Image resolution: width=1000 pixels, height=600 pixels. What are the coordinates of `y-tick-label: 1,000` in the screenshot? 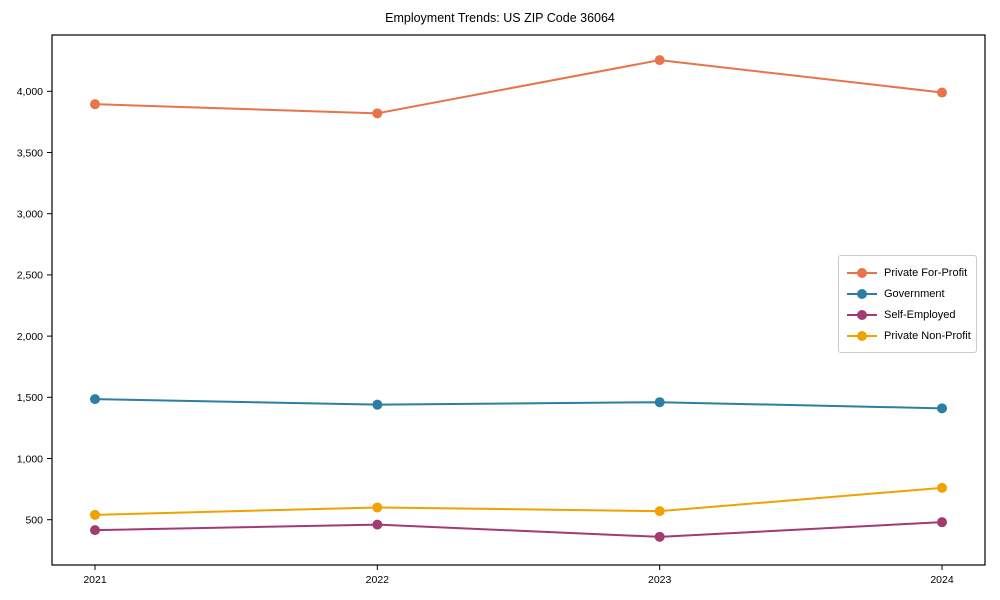 It's located at (30, 459).